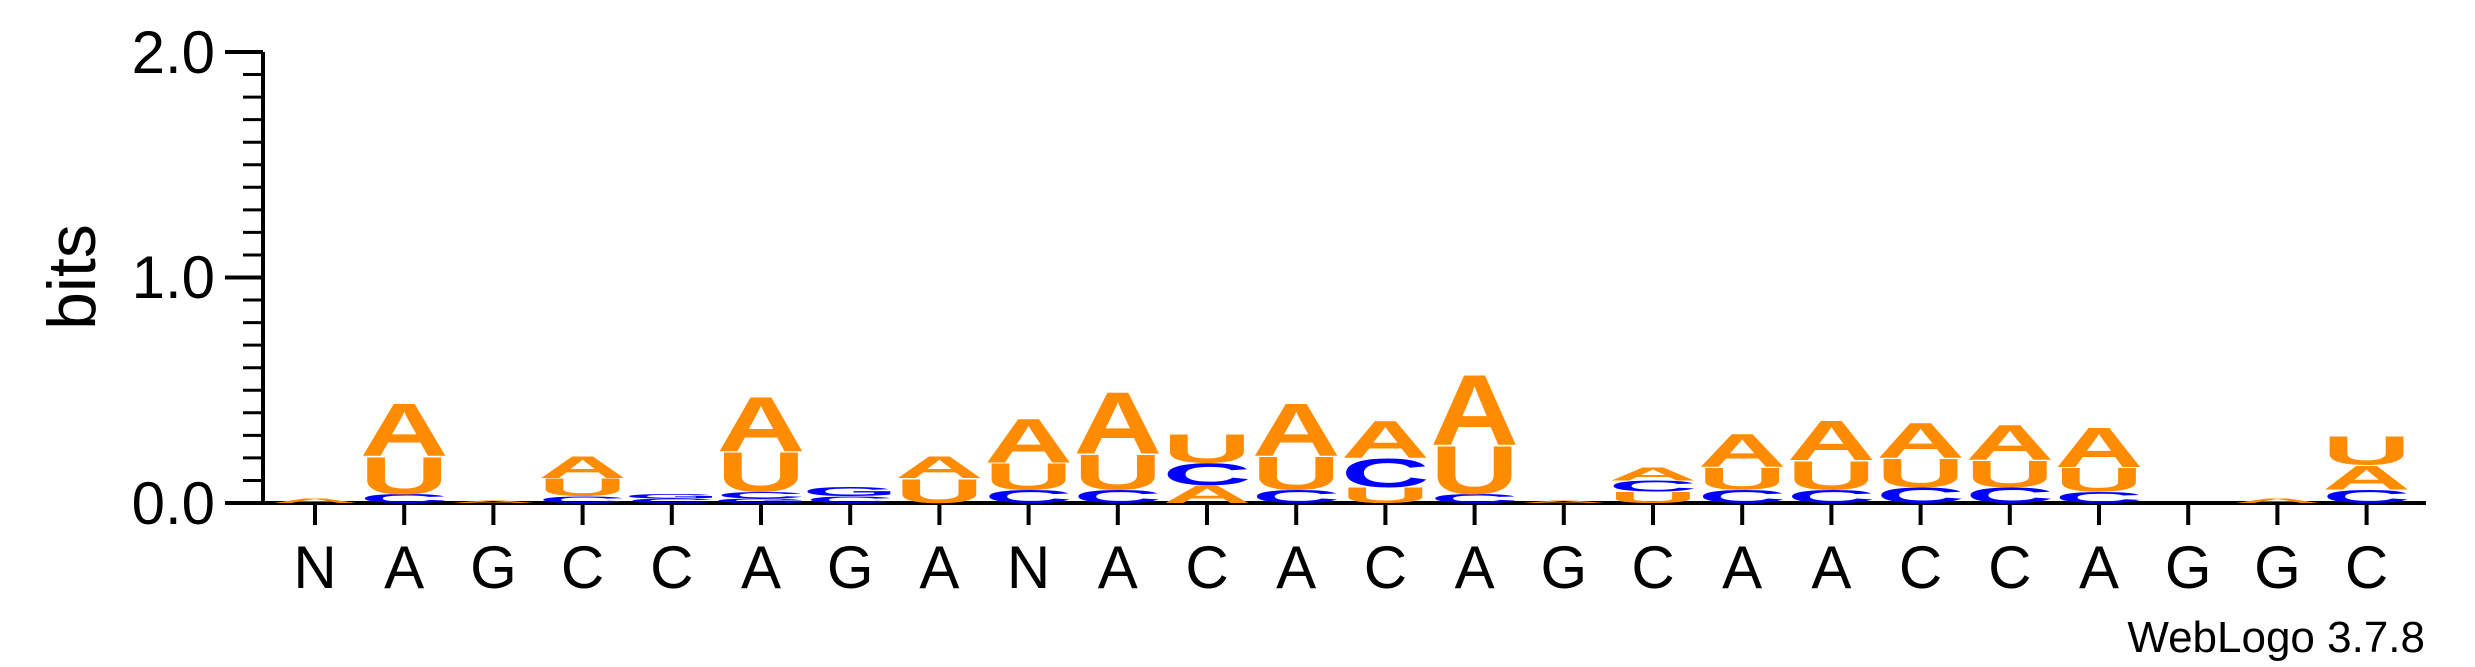 The height and width of the screenshot is (667, 2475). I want to click on y-axis-minor-ticks, so click(253, 277).